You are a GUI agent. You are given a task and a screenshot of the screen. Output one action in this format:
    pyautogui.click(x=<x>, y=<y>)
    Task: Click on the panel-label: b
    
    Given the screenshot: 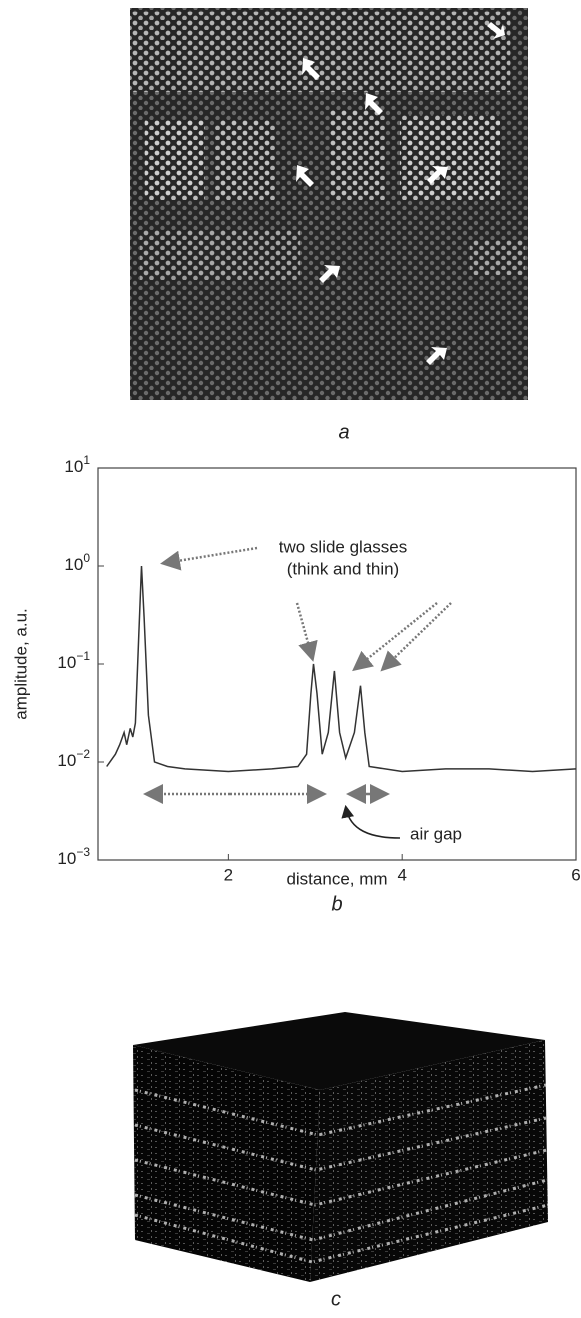 What is the action you would take?
    pyautogui.click(x=336, y=904)
    